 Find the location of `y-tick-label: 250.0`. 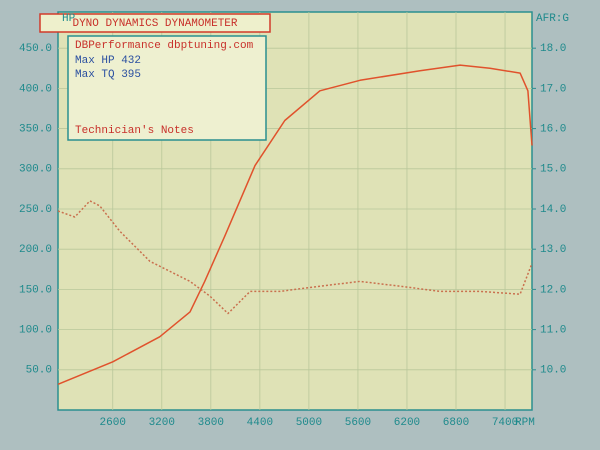

y-tick-label: 250.0 is located at coordinates (35, 210).